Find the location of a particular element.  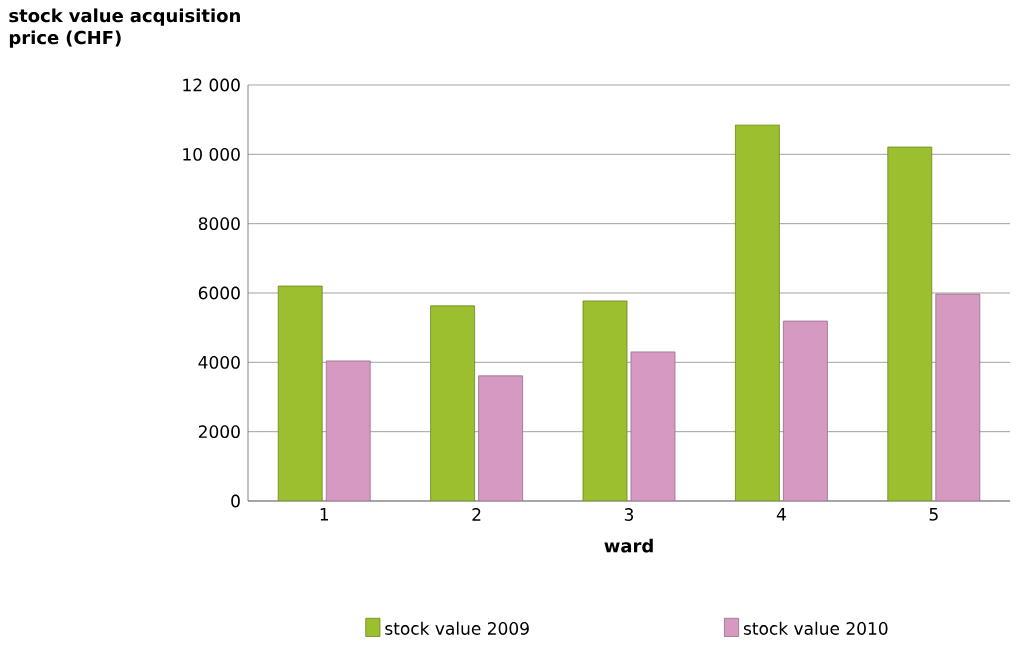

y-tick-label: 4000 is located at coordinates (219, 362).